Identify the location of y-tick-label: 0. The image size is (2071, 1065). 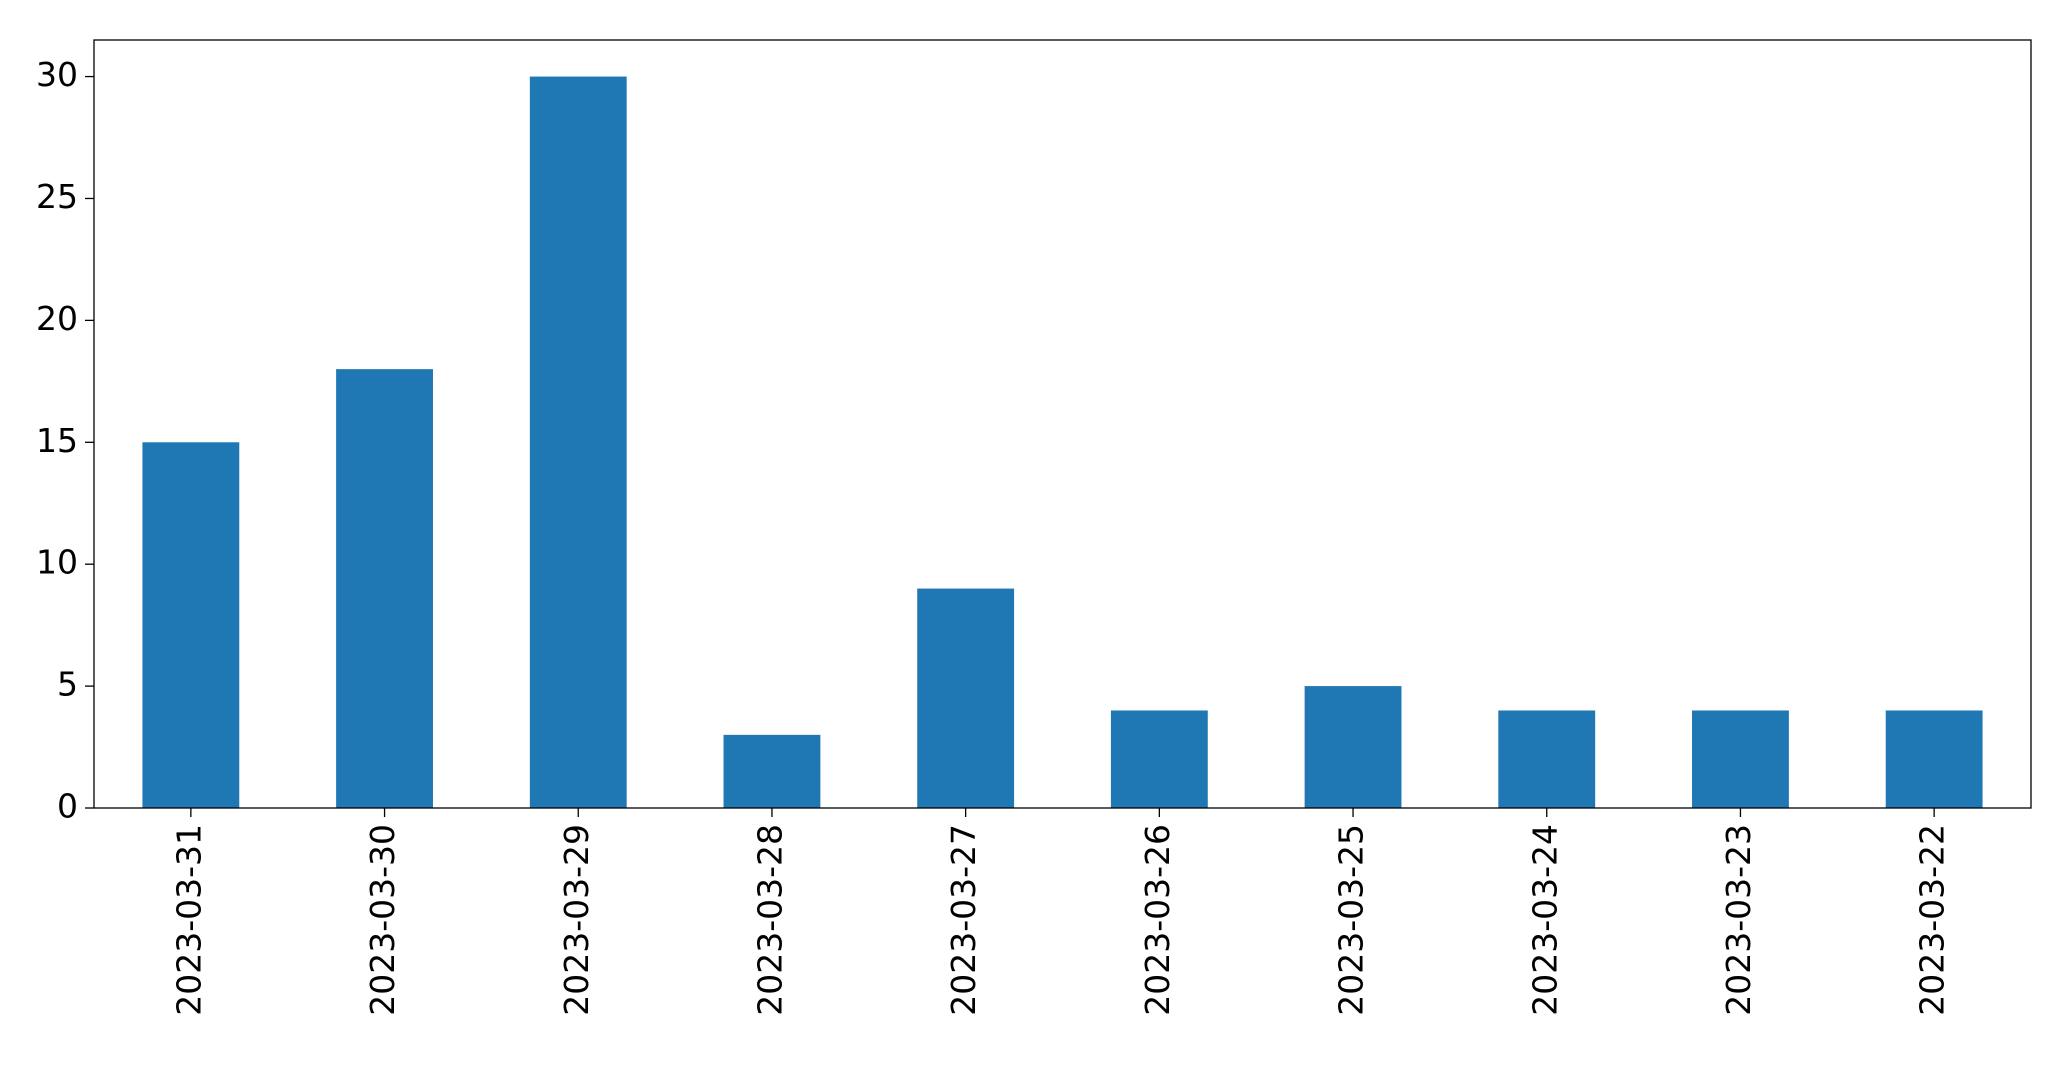
(67, 806).